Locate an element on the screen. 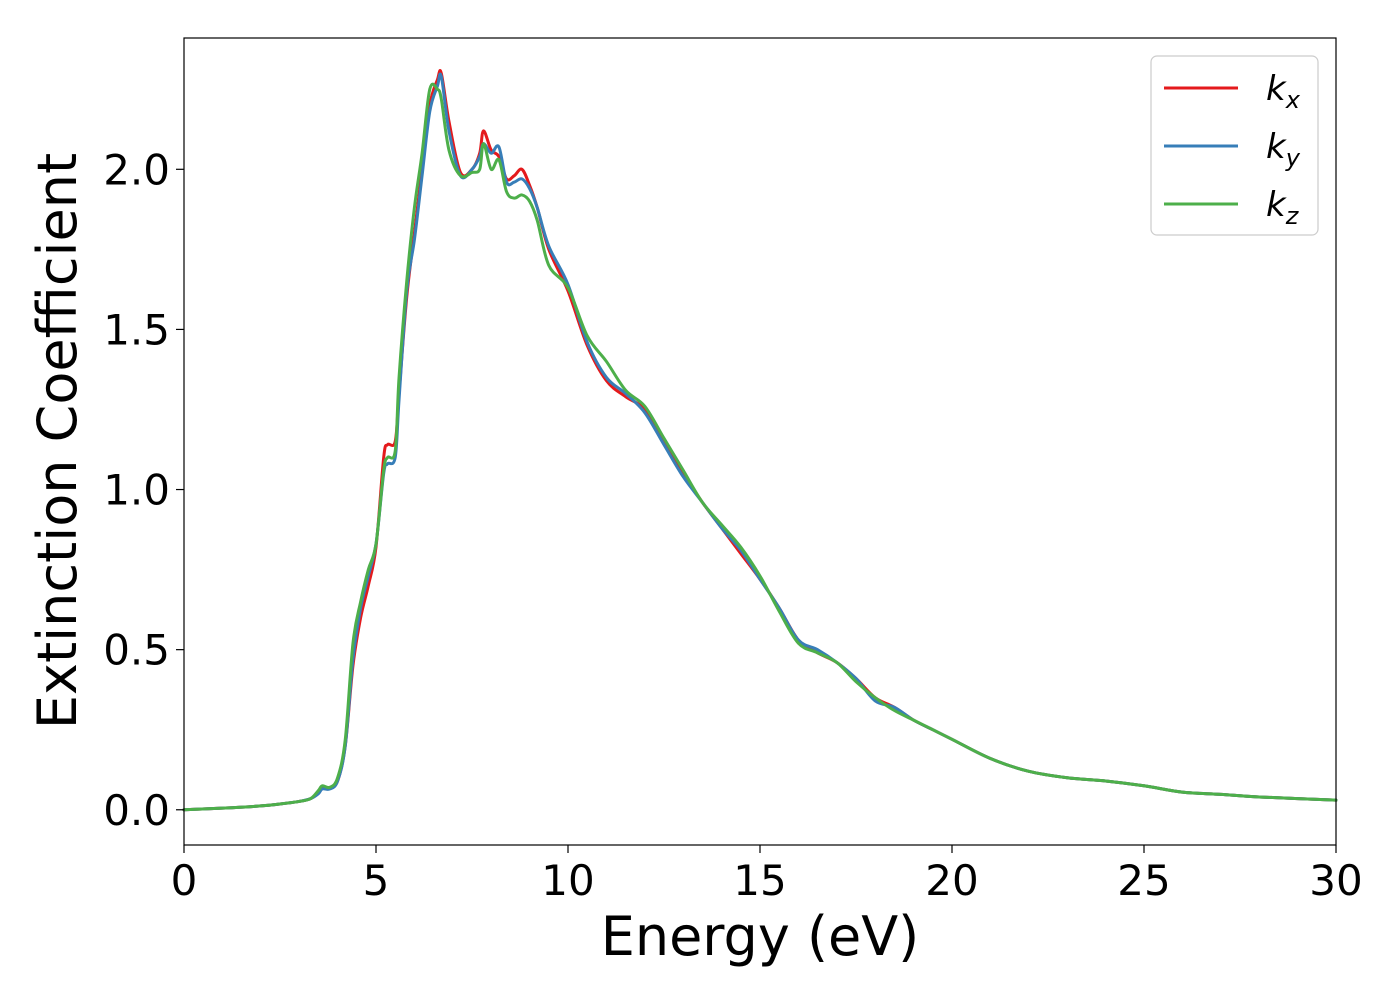 The width and height of the screenshot is (1400, 1000). x-tick-label: 30 is located at coordinates (1335, 880).